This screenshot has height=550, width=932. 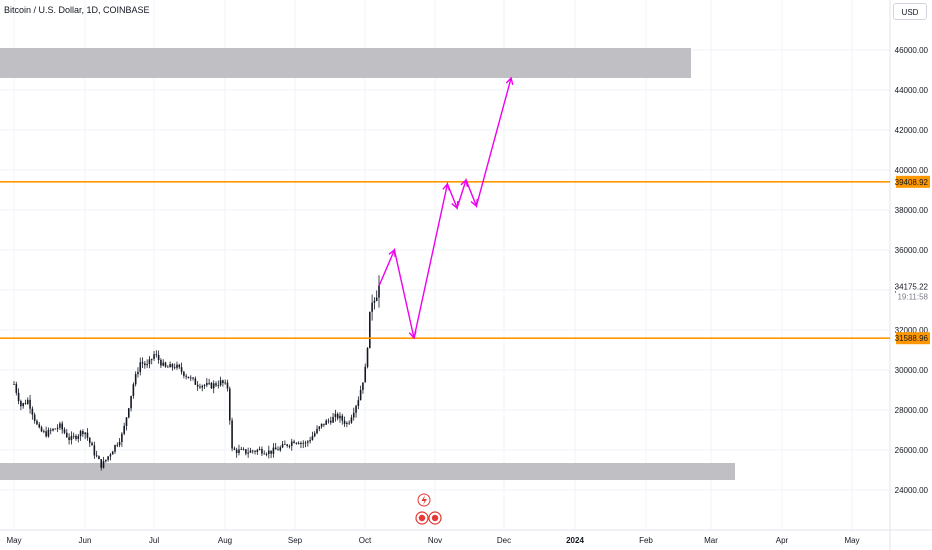 I want to click on time-axis: May Jun Jul Aug Sep Oct Nov Dec 2024 Feb Mar Apr May, so click(x=432, y=540).